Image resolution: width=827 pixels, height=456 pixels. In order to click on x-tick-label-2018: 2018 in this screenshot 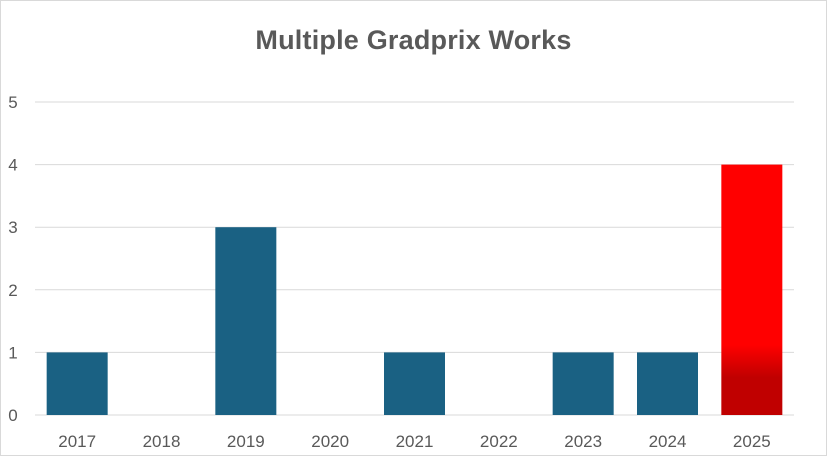, I will do `click(162, 441)`.